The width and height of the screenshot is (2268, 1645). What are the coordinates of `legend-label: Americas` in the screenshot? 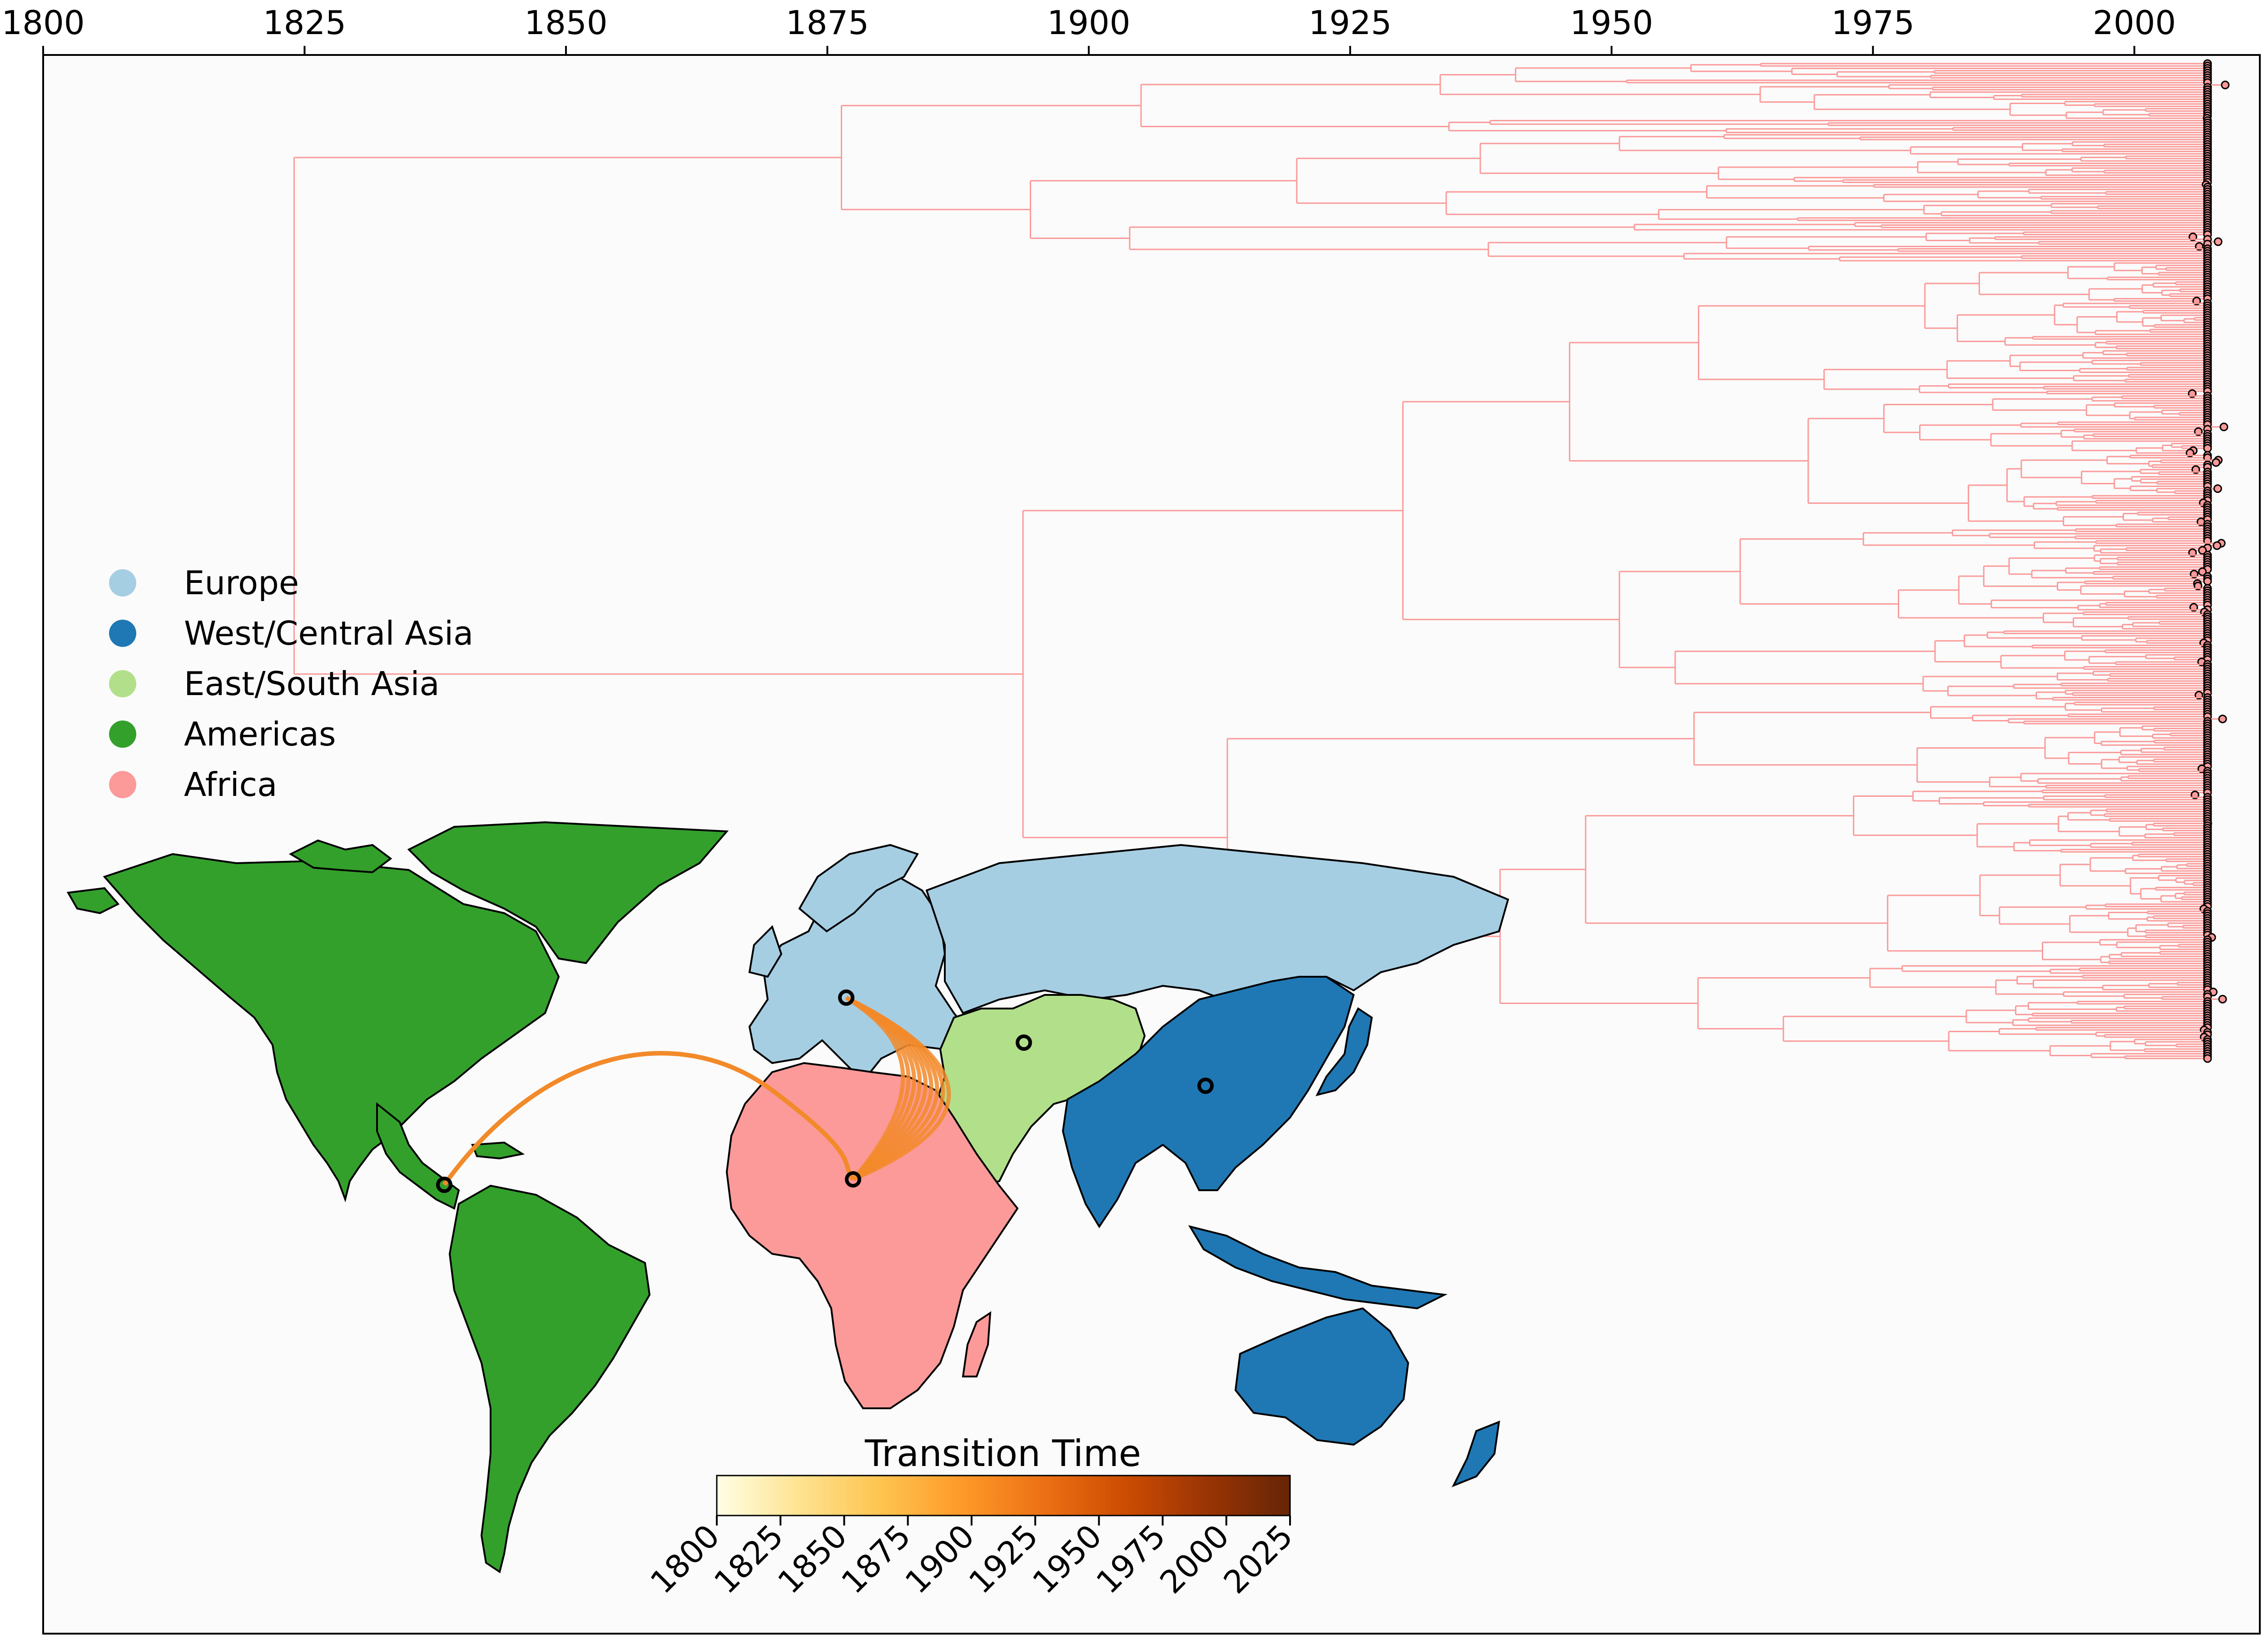 It's located at (260, 734).